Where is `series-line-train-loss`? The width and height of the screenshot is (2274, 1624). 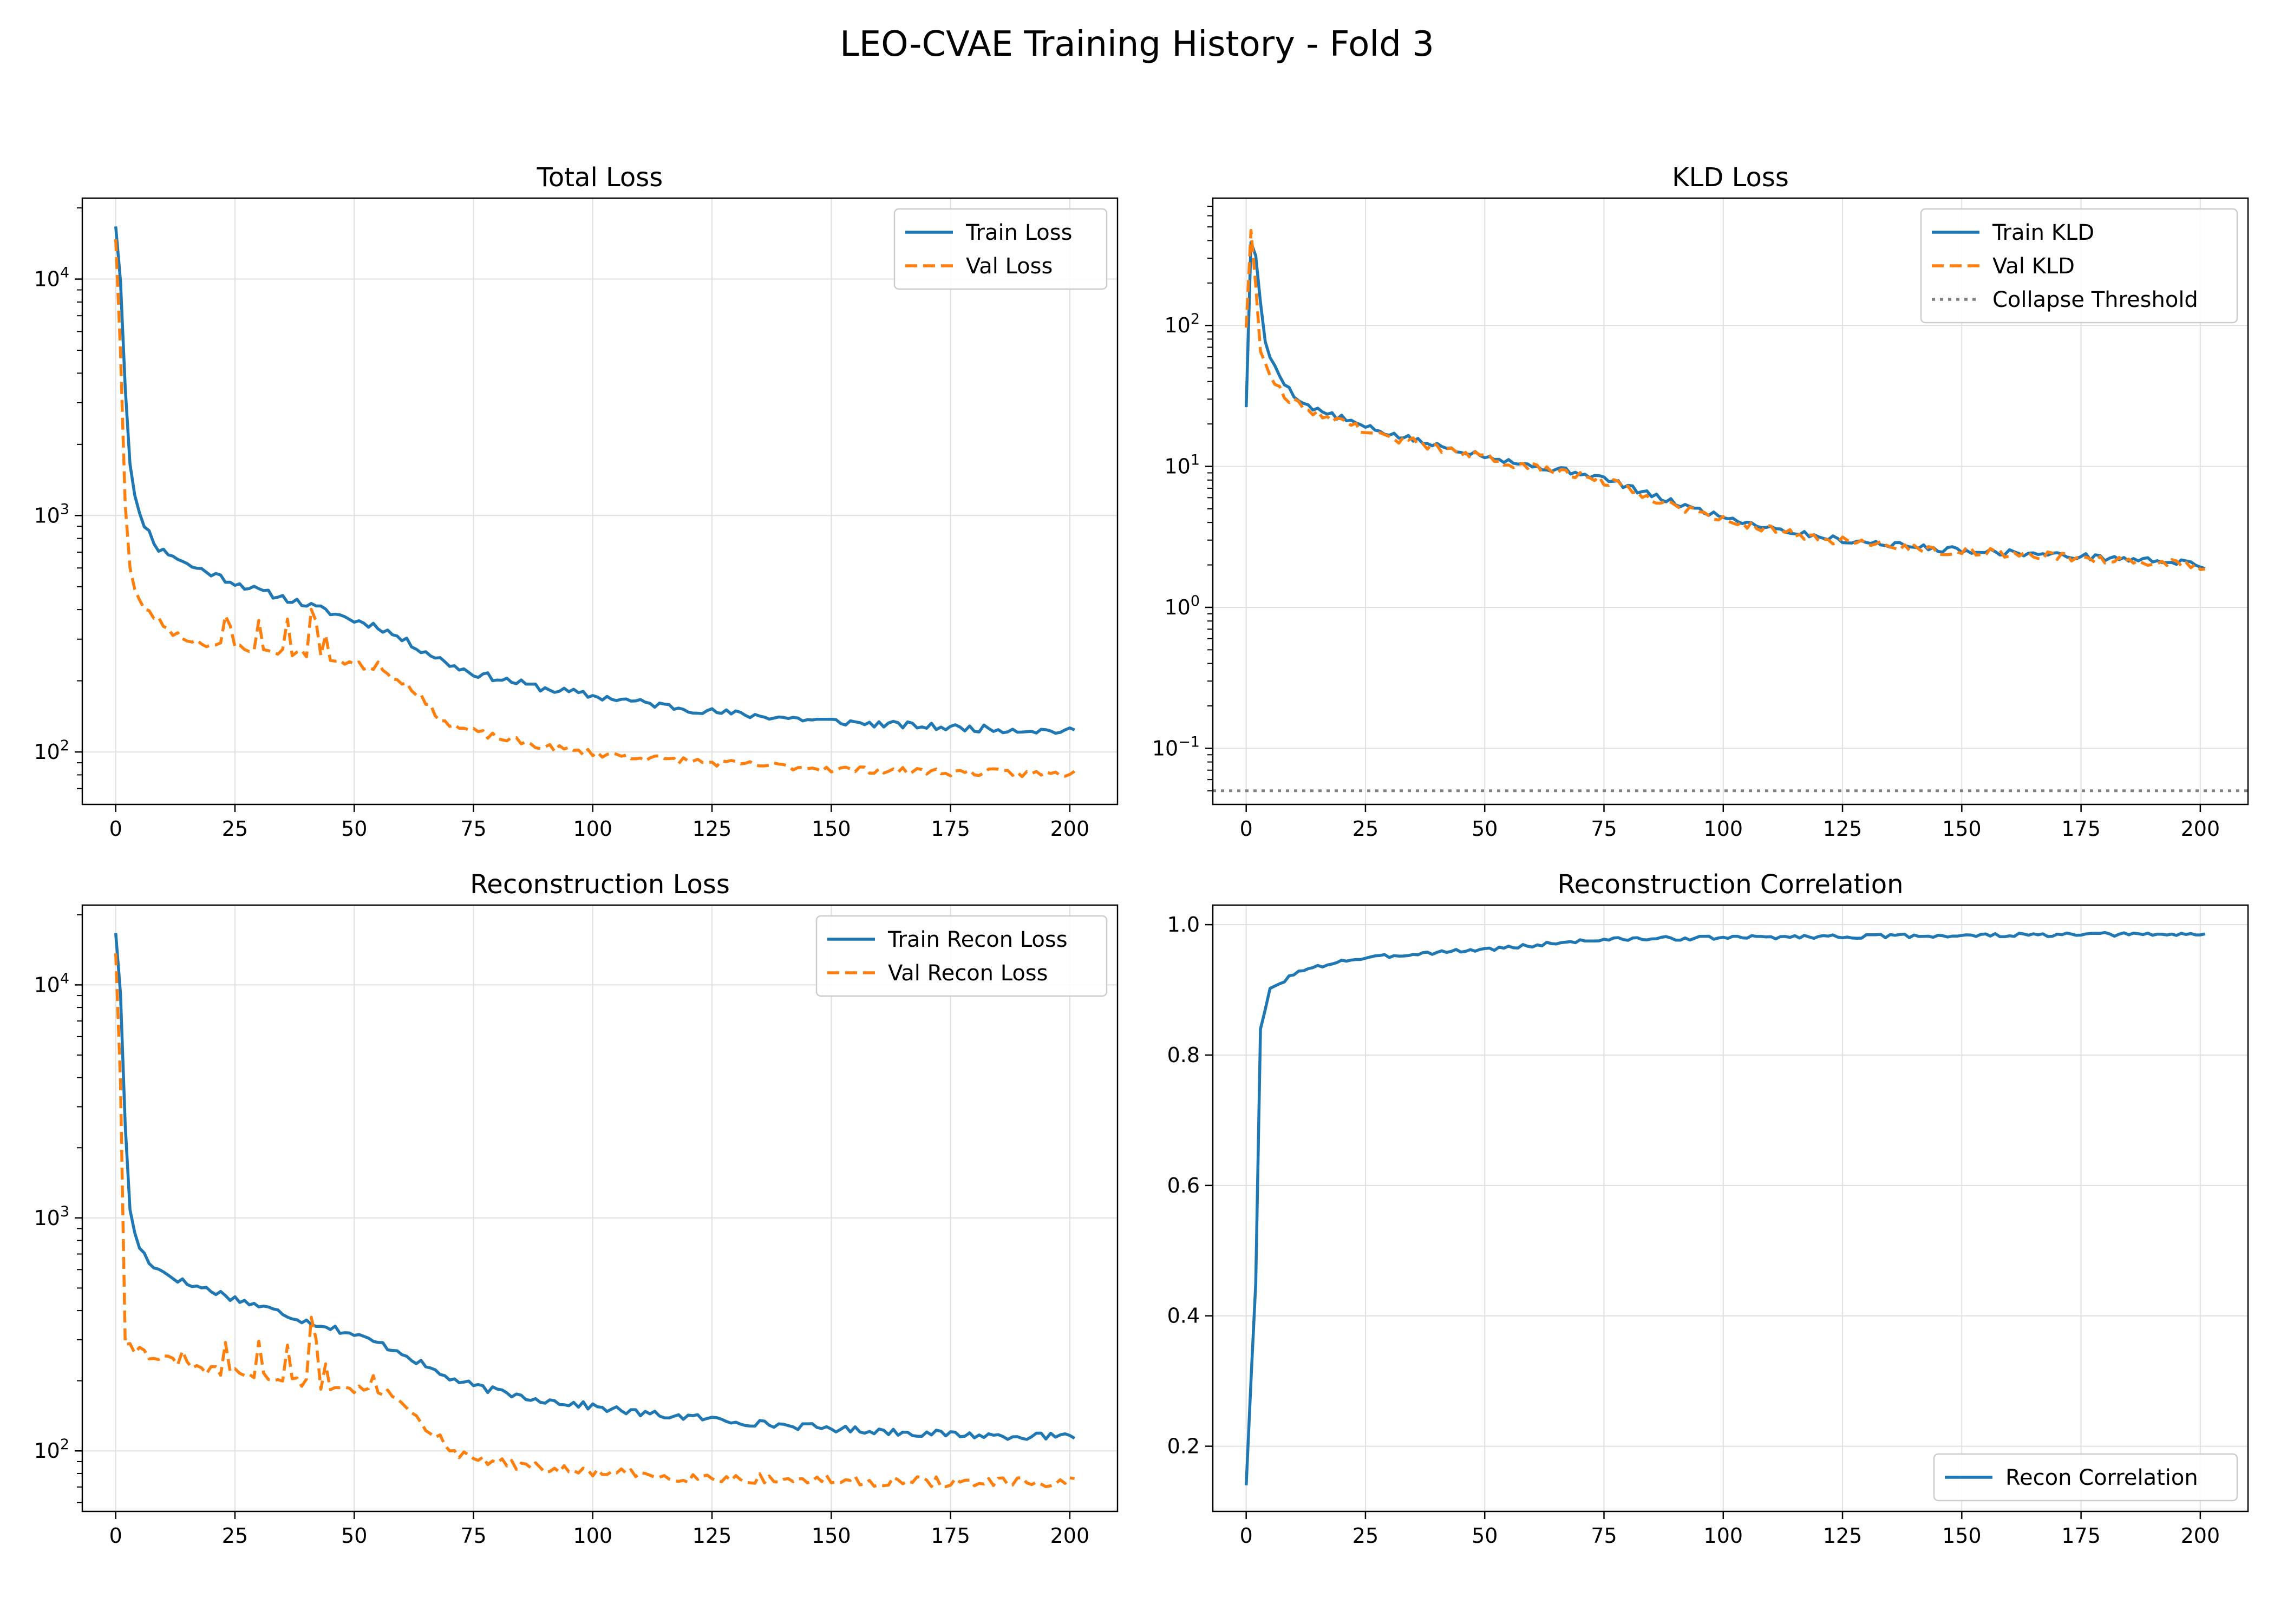
series-line-train-loss is located at coordinates (595, 480).